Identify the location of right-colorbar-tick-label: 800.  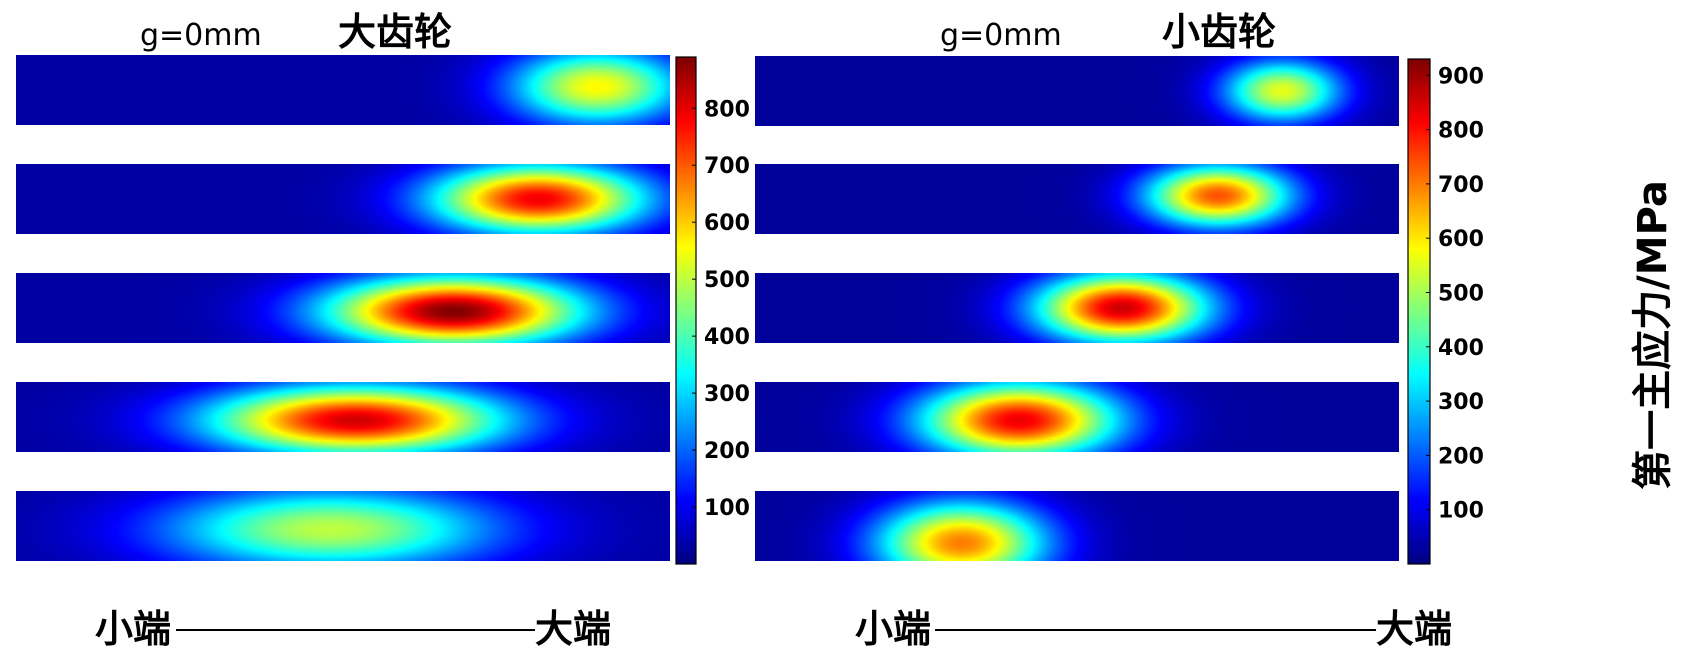
(1461, 131).